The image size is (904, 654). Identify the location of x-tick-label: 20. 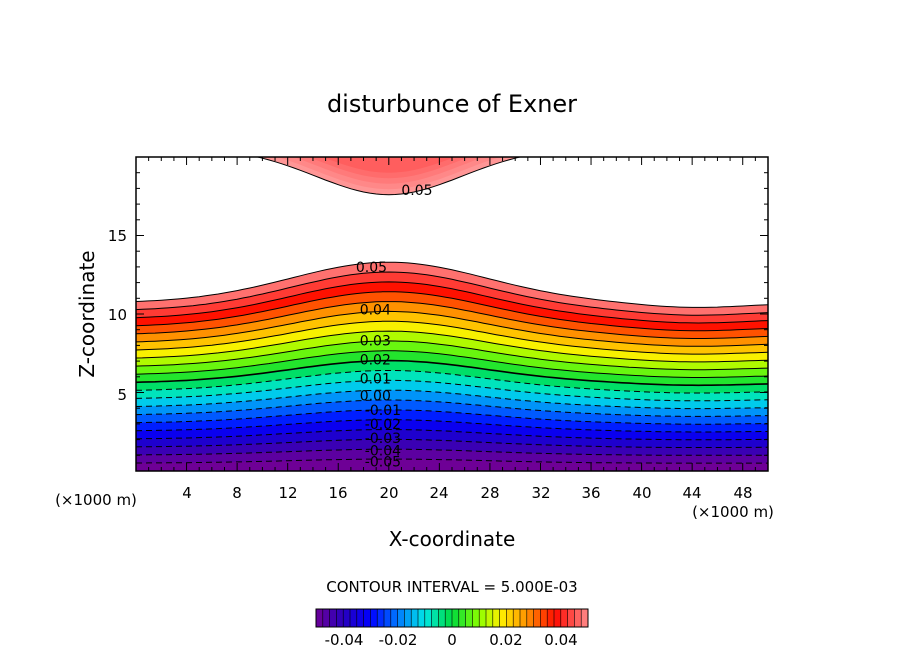
(388, 493).